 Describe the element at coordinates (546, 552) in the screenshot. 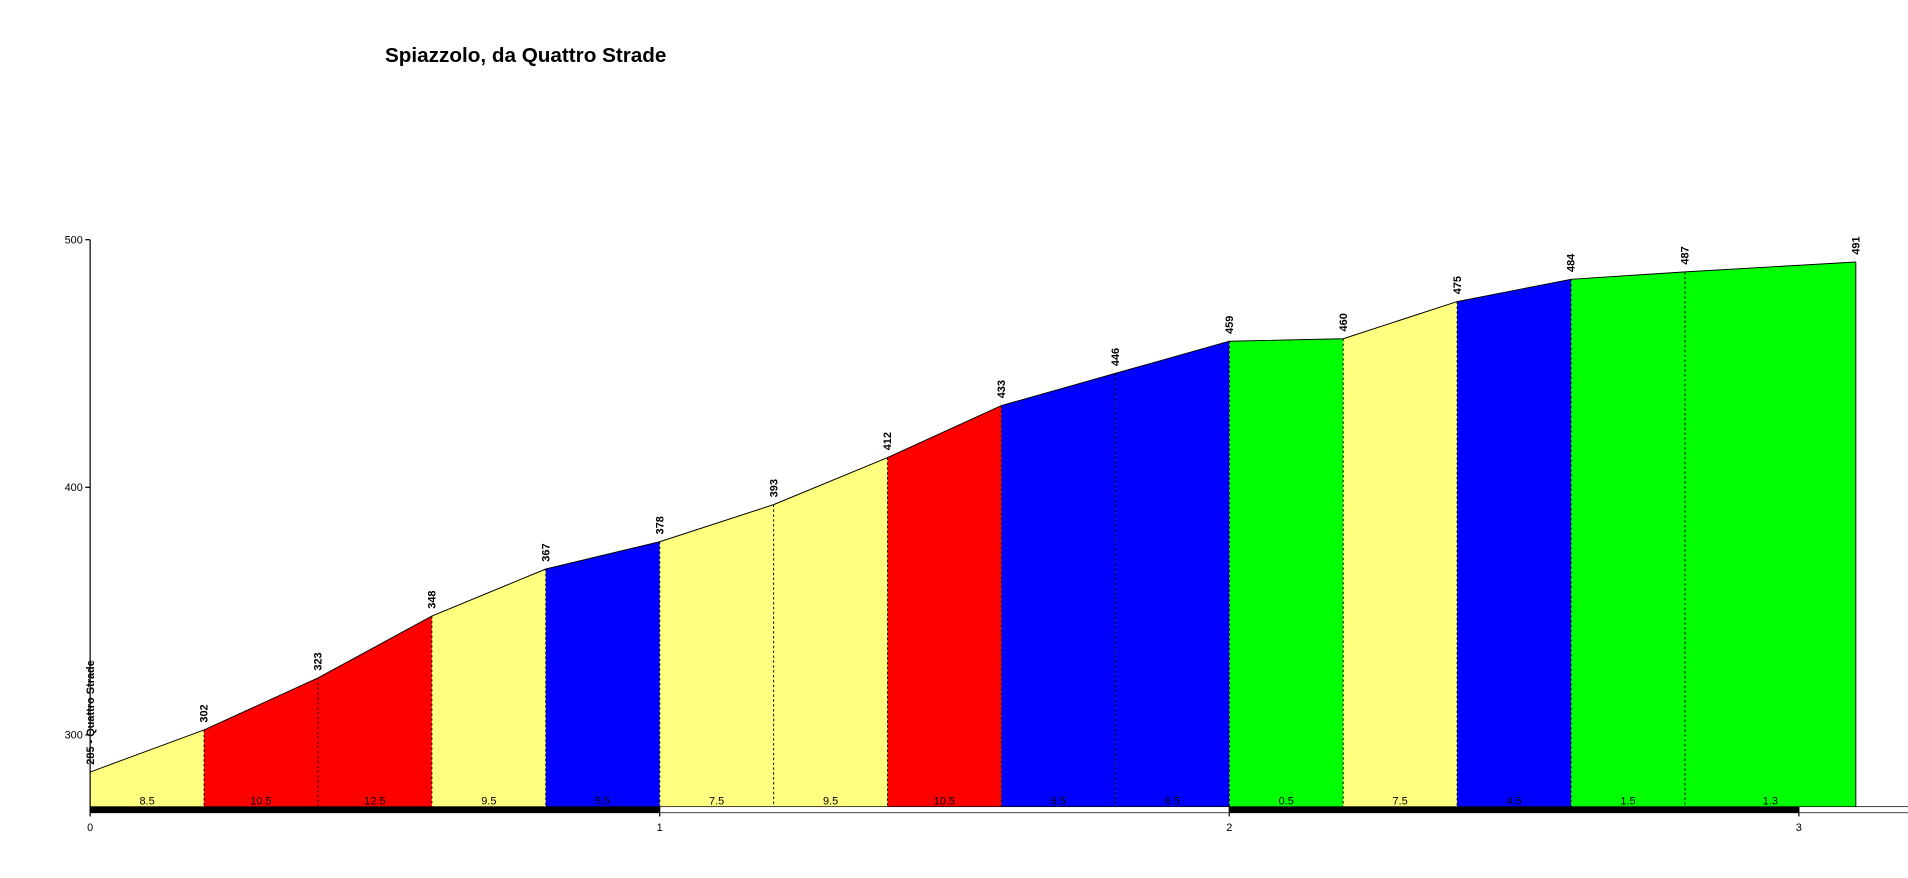

I see `elevation-label: 367` at that location.